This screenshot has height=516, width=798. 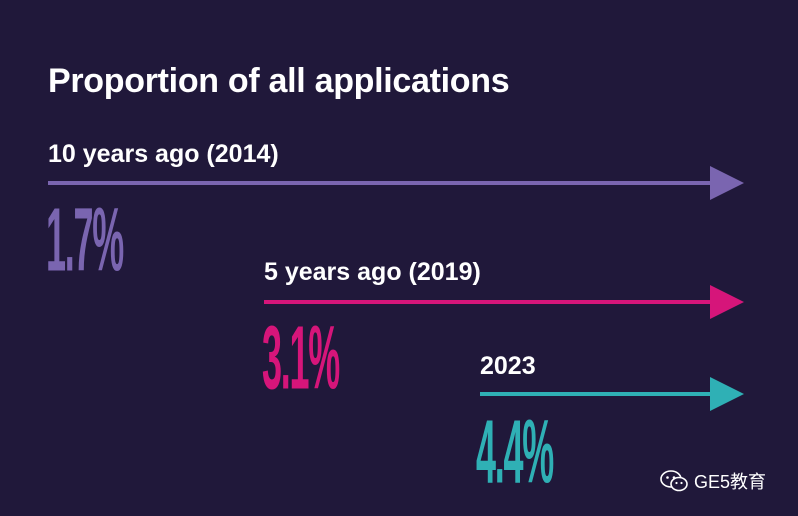 I want to click on chart-title: Proportion of all applications, so click(x=279, y=81).